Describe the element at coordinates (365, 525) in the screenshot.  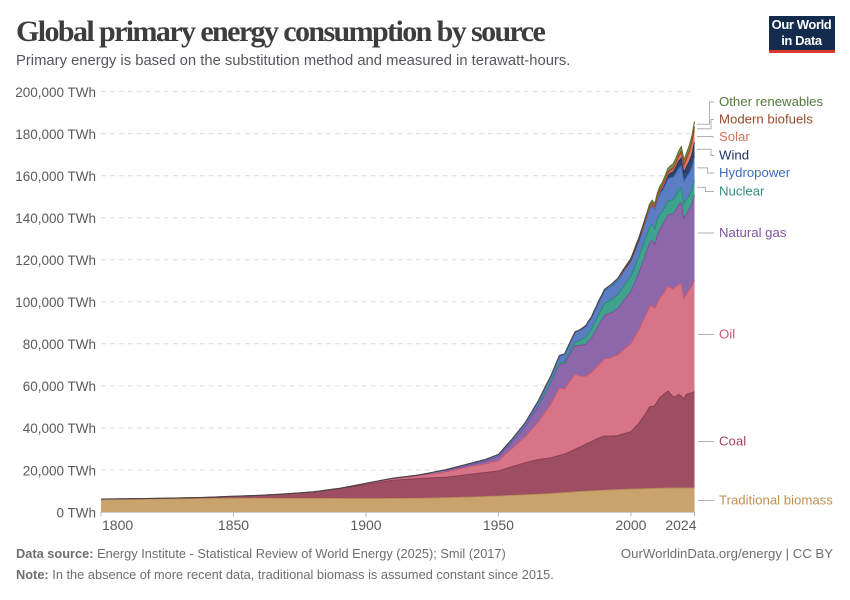
I see `svg-text: 1900` at that location.